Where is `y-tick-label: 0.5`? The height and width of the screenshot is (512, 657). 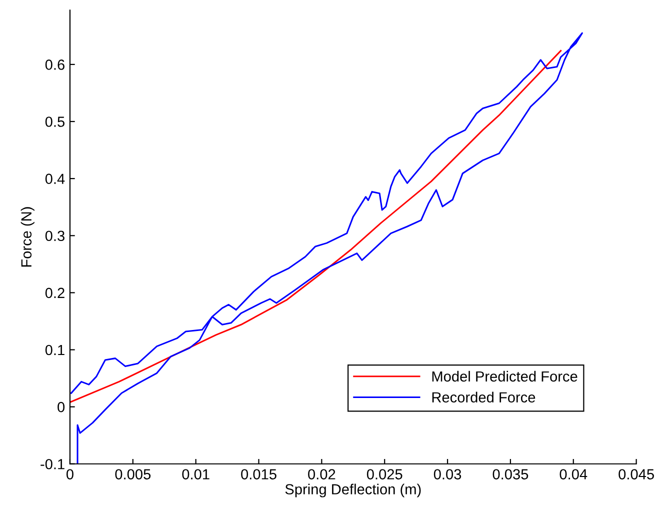 y-tick-label: 0.5 is located at coordinates (54, 121).